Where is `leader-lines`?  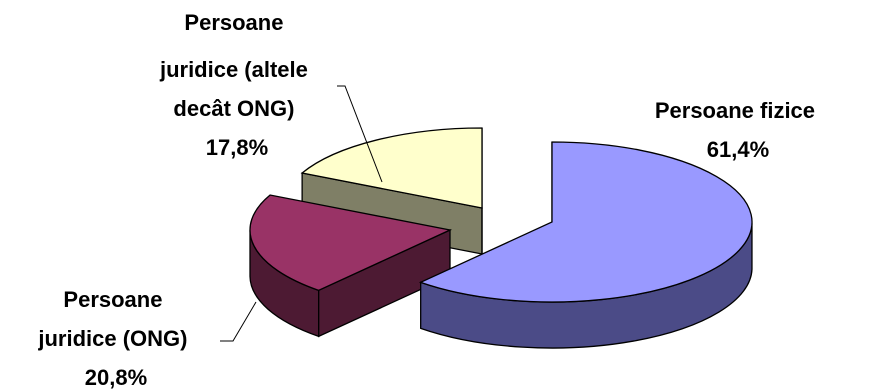 leader-lines is located at coordinates (301, 213).